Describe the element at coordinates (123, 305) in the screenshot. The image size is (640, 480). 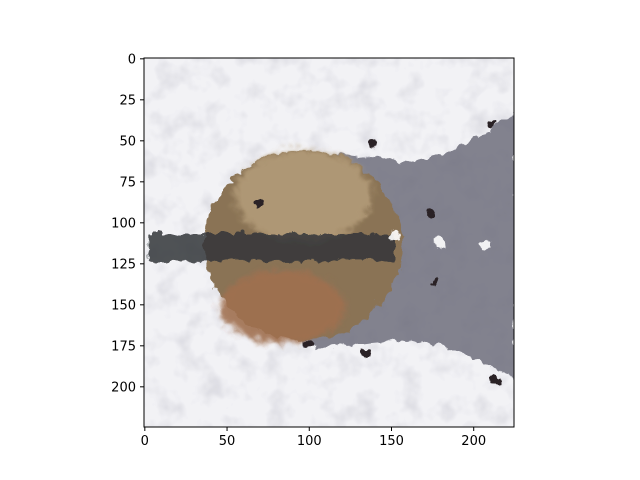
I see `y-tick-label: 150` at that location.